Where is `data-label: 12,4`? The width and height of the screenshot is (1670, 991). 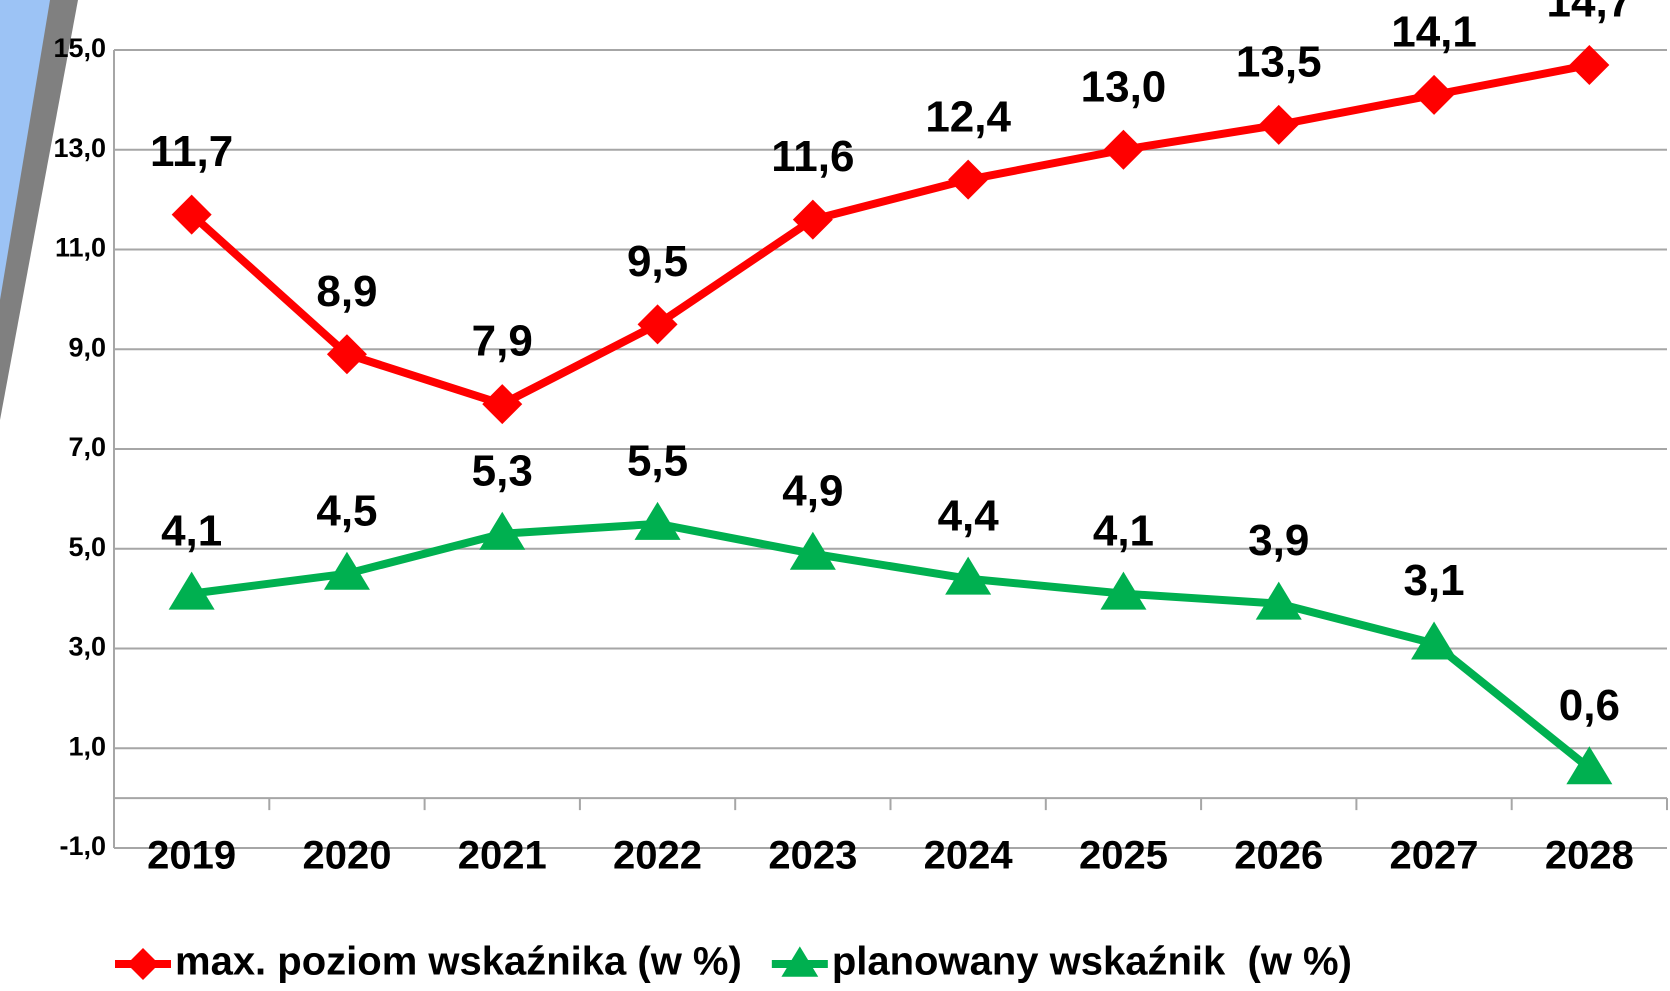 data-label: 12,4 is located at coordinates (968, 116).